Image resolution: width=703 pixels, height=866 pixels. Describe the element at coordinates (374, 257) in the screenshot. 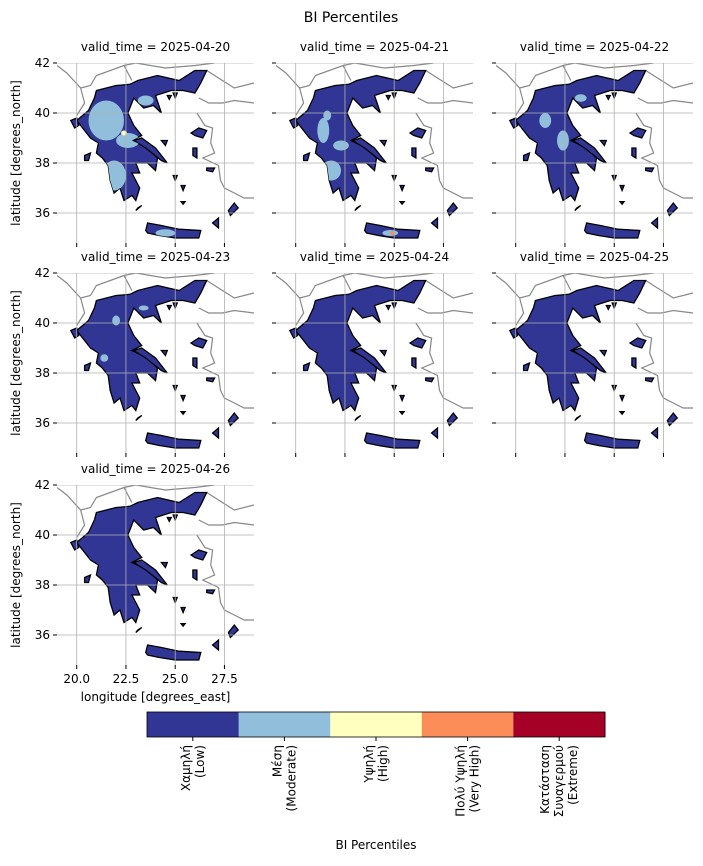

I see `panel-title: valid_time = 2025-04-24` at that location.